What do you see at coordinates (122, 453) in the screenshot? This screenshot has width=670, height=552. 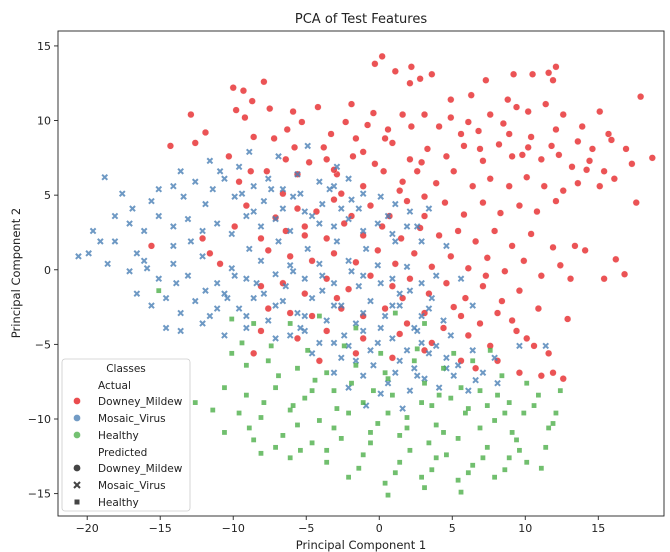 I see `legend-heading-predicted: Predicted` at bounding box center [122, 453].